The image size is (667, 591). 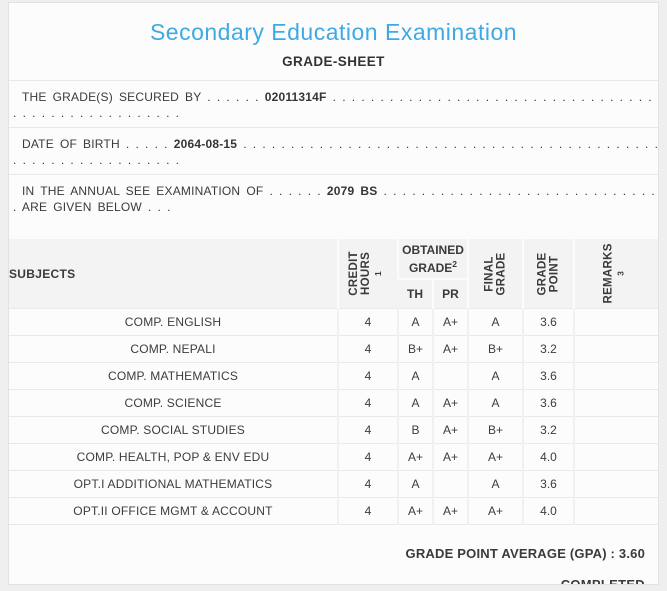 What do you see at coordinates (173, 456) in the screenshot?
I see `subject-cell: COMP. HEALTH, POP & ENV EDU` at bounding box center [173, 456].